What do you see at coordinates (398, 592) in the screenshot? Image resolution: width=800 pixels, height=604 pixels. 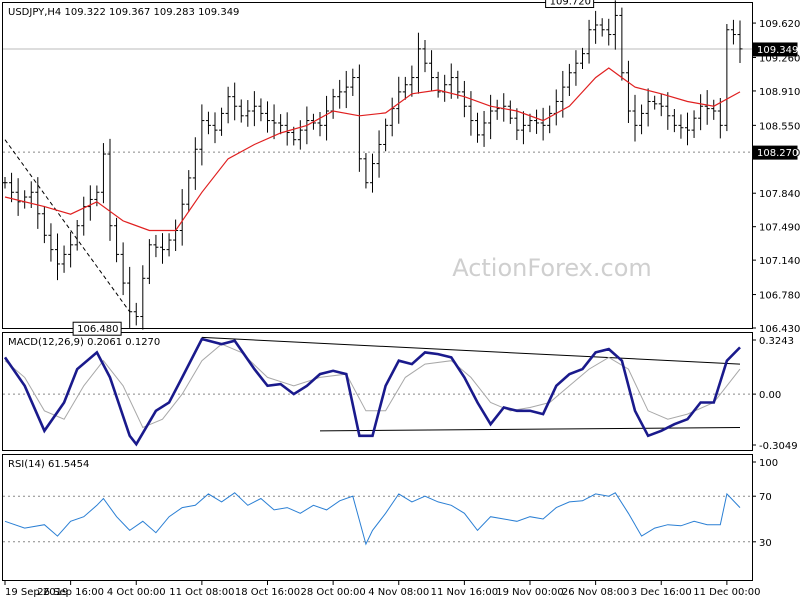 I see `x-axis-tick-label: 4 Nov 08:00` at bounding box center [398, 592].